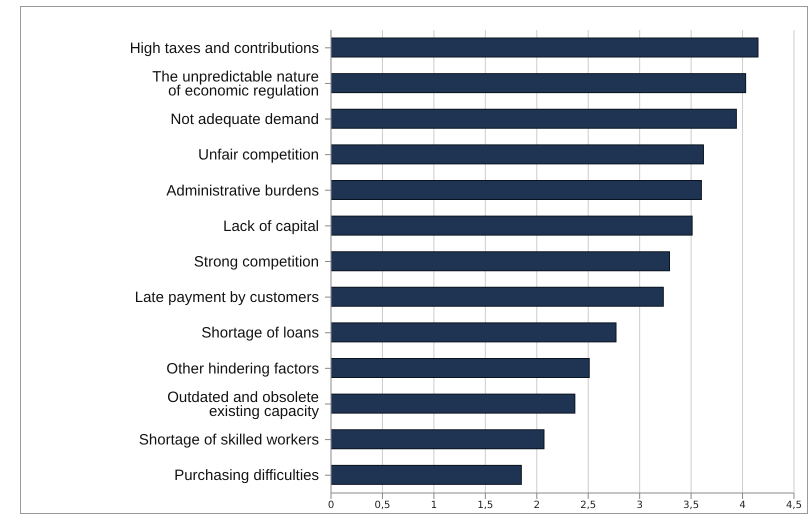  Describe the element at coordinates (256, 261) in the screenshot. I see `y-tick-label: Strong competition` at that location.